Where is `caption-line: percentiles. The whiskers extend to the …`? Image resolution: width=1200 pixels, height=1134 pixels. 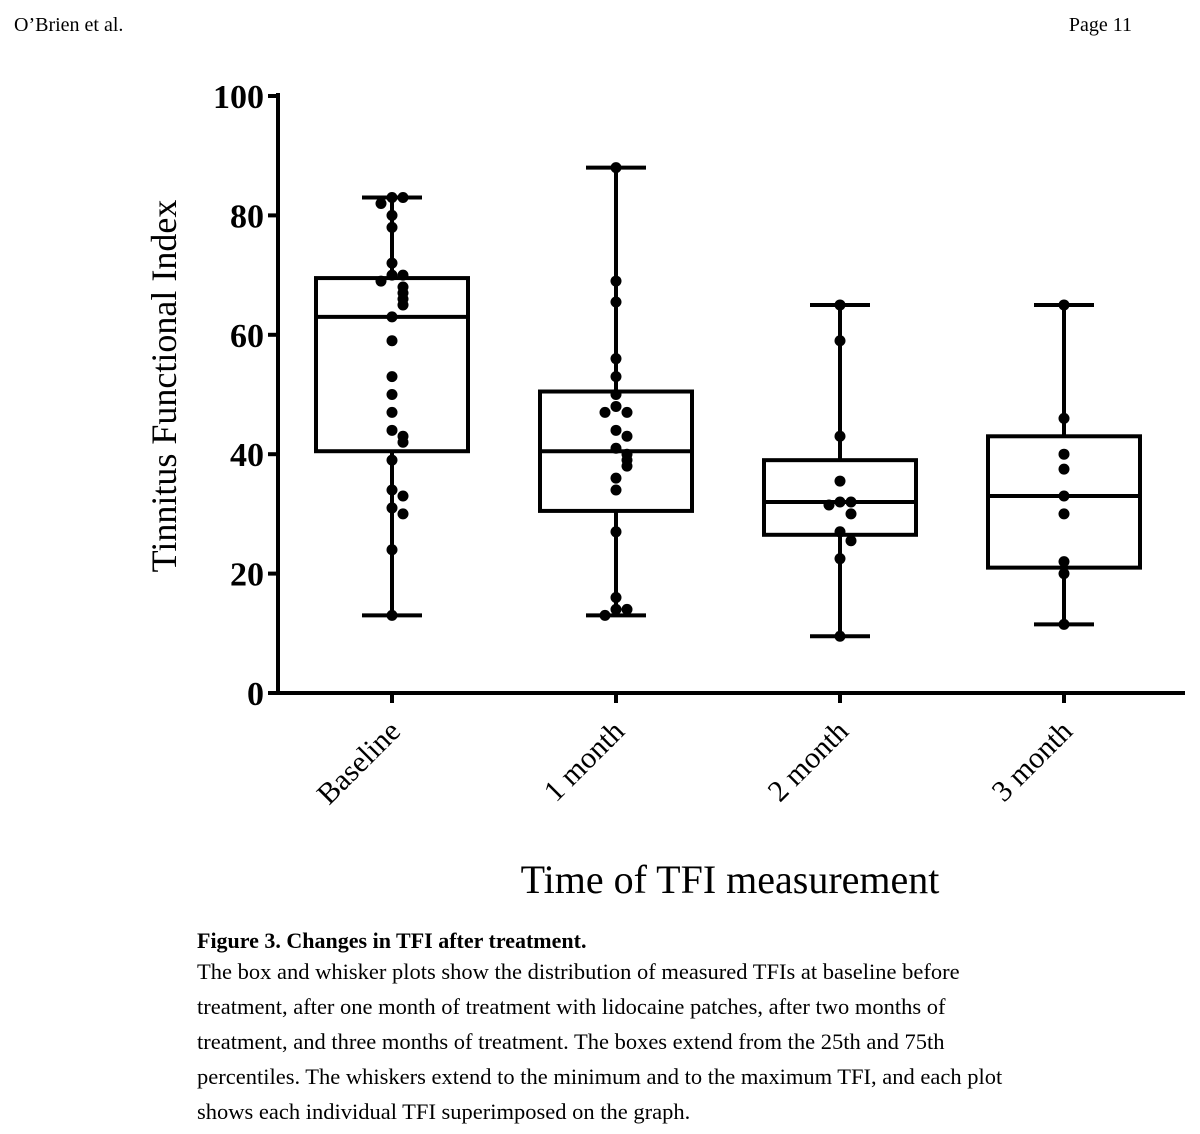
caption-line: percentiles. The whiskers extend to the … is located at coordinates (600, 1076).